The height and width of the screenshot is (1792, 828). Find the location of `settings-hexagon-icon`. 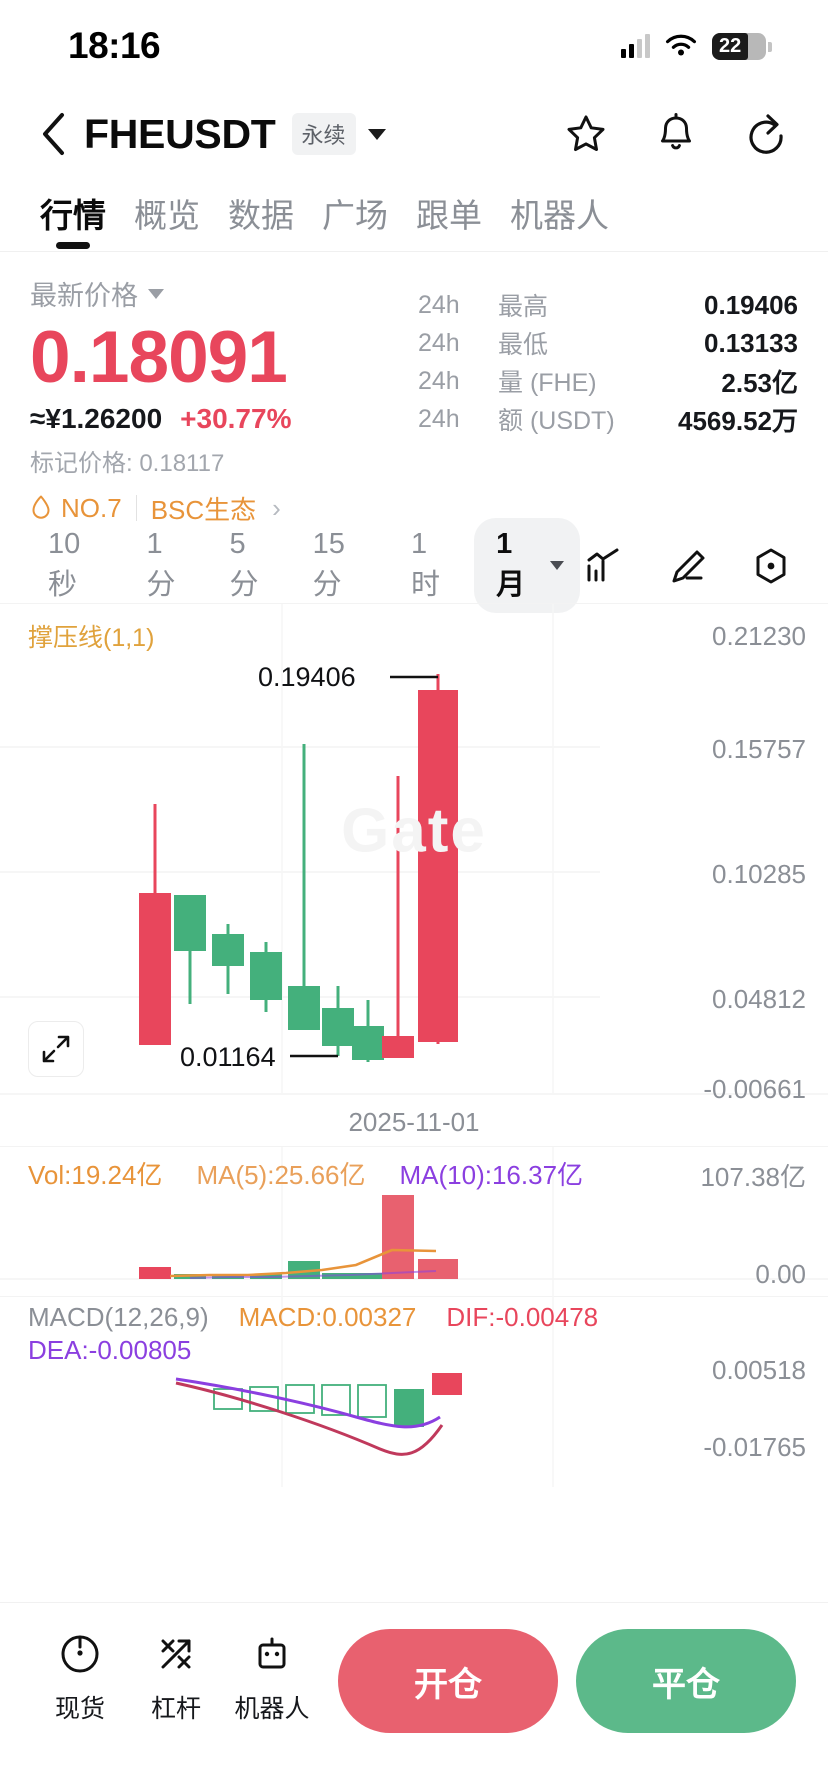

settings-hexagon-icon is located at coordinates (771, 566).